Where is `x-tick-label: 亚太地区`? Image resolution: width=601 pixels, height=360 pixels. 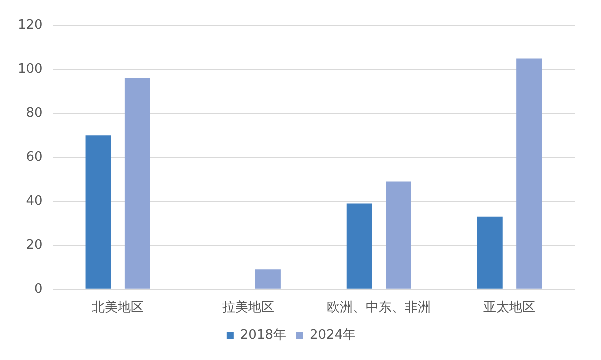 x-tick-label: 亚太地区 is located at coordinates (510, 308).